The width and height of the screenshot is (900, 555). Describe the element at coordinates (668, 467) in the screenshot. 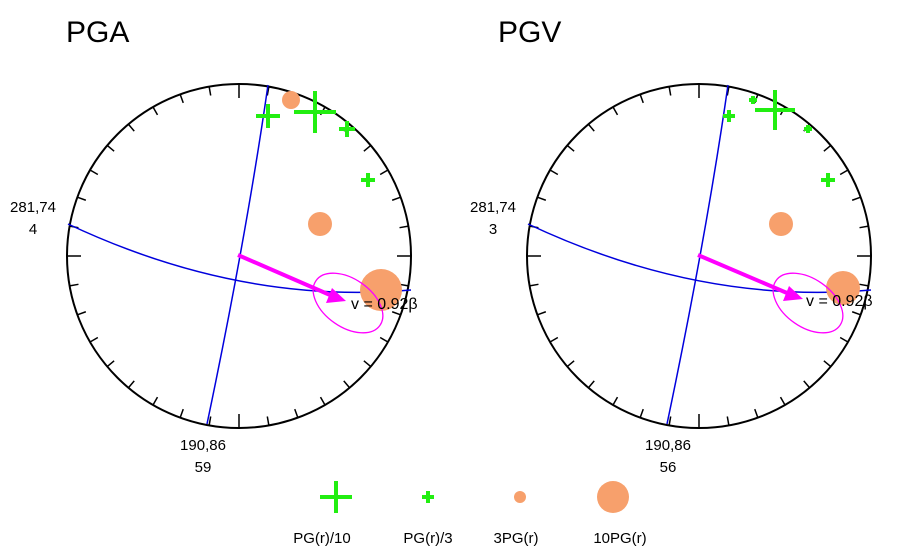

I see `plane-label-rake: 56` at that location.